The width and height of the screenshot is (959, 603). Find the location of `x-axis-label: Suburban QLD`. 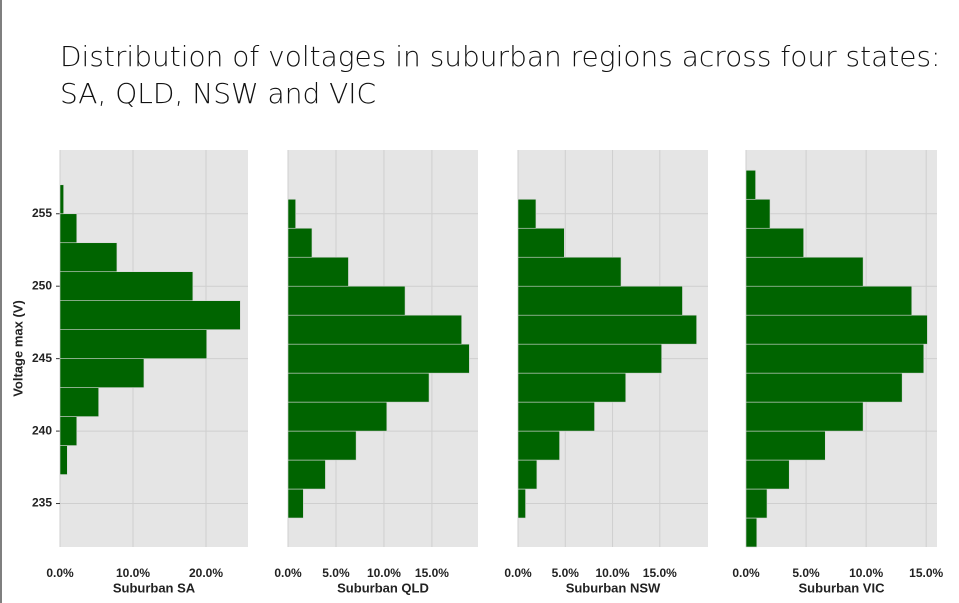

x-axis-label: Suburban QLD is located at coordinates (383, 587).